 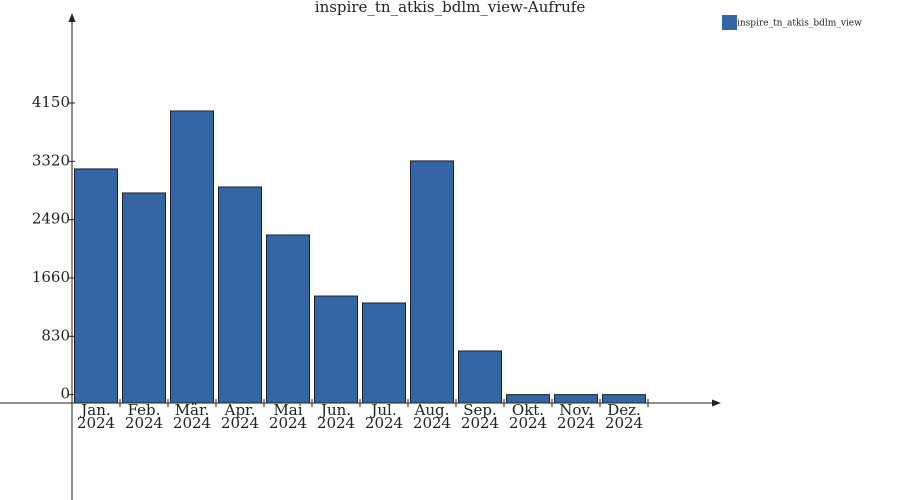 I want to click on x-tick-label: Mär., so click(x=192, y=410).